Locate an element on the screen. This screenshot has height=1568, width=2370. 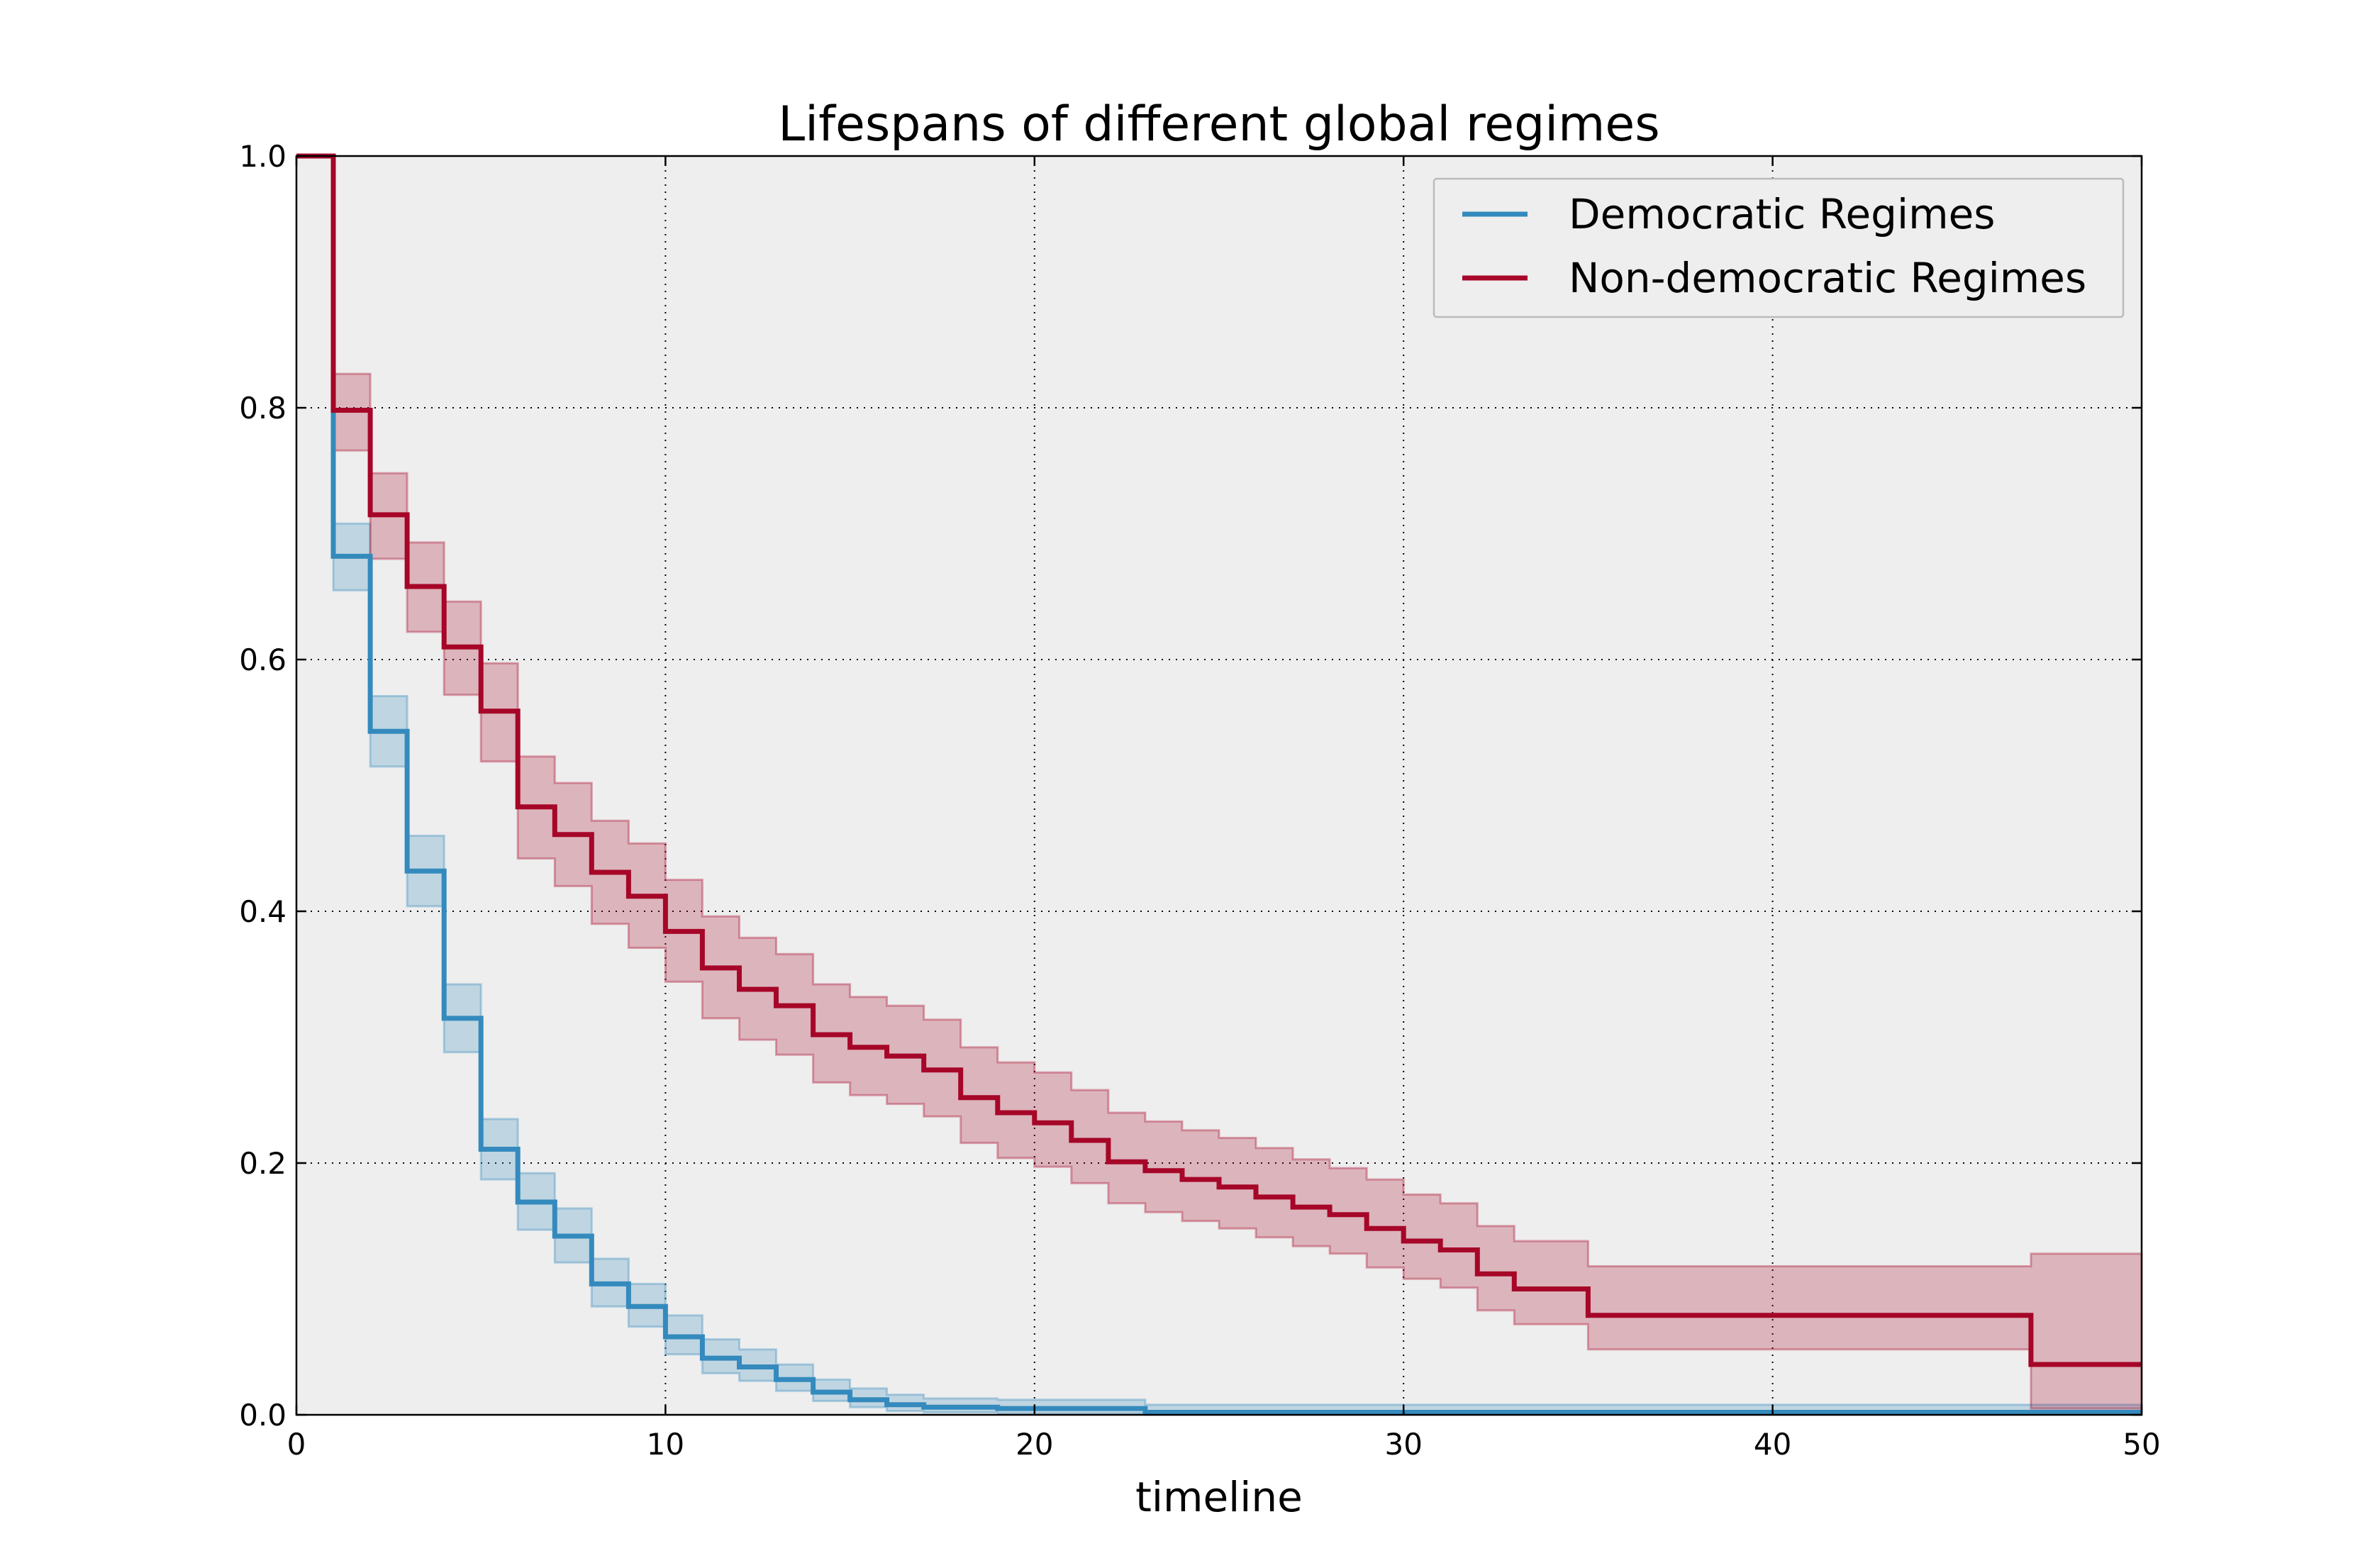
y-tick-label: 0.6 is located at coordinates (262, 660).